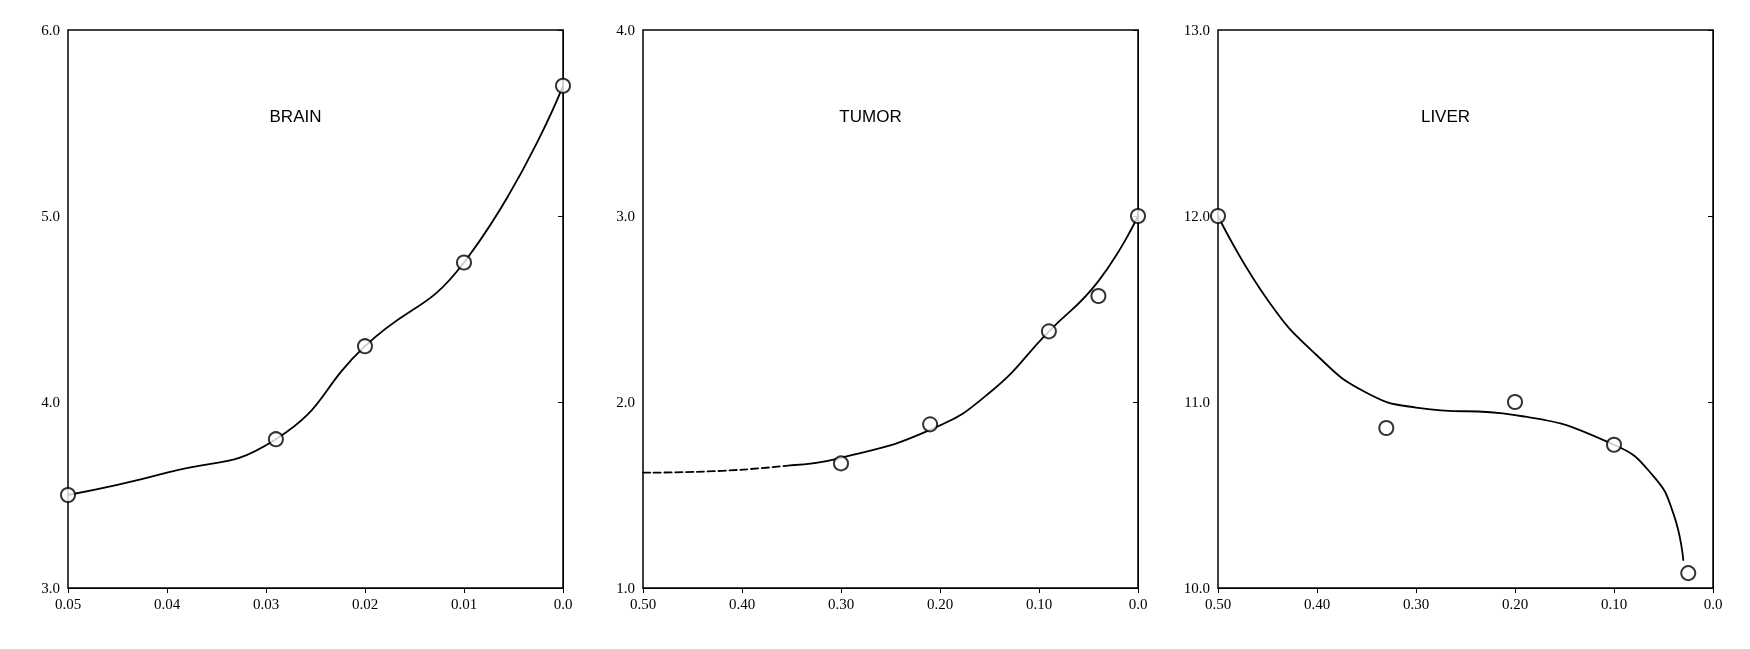 The image size is (1750, 649). I want to click on text: TUMOR, so click(870, 116).